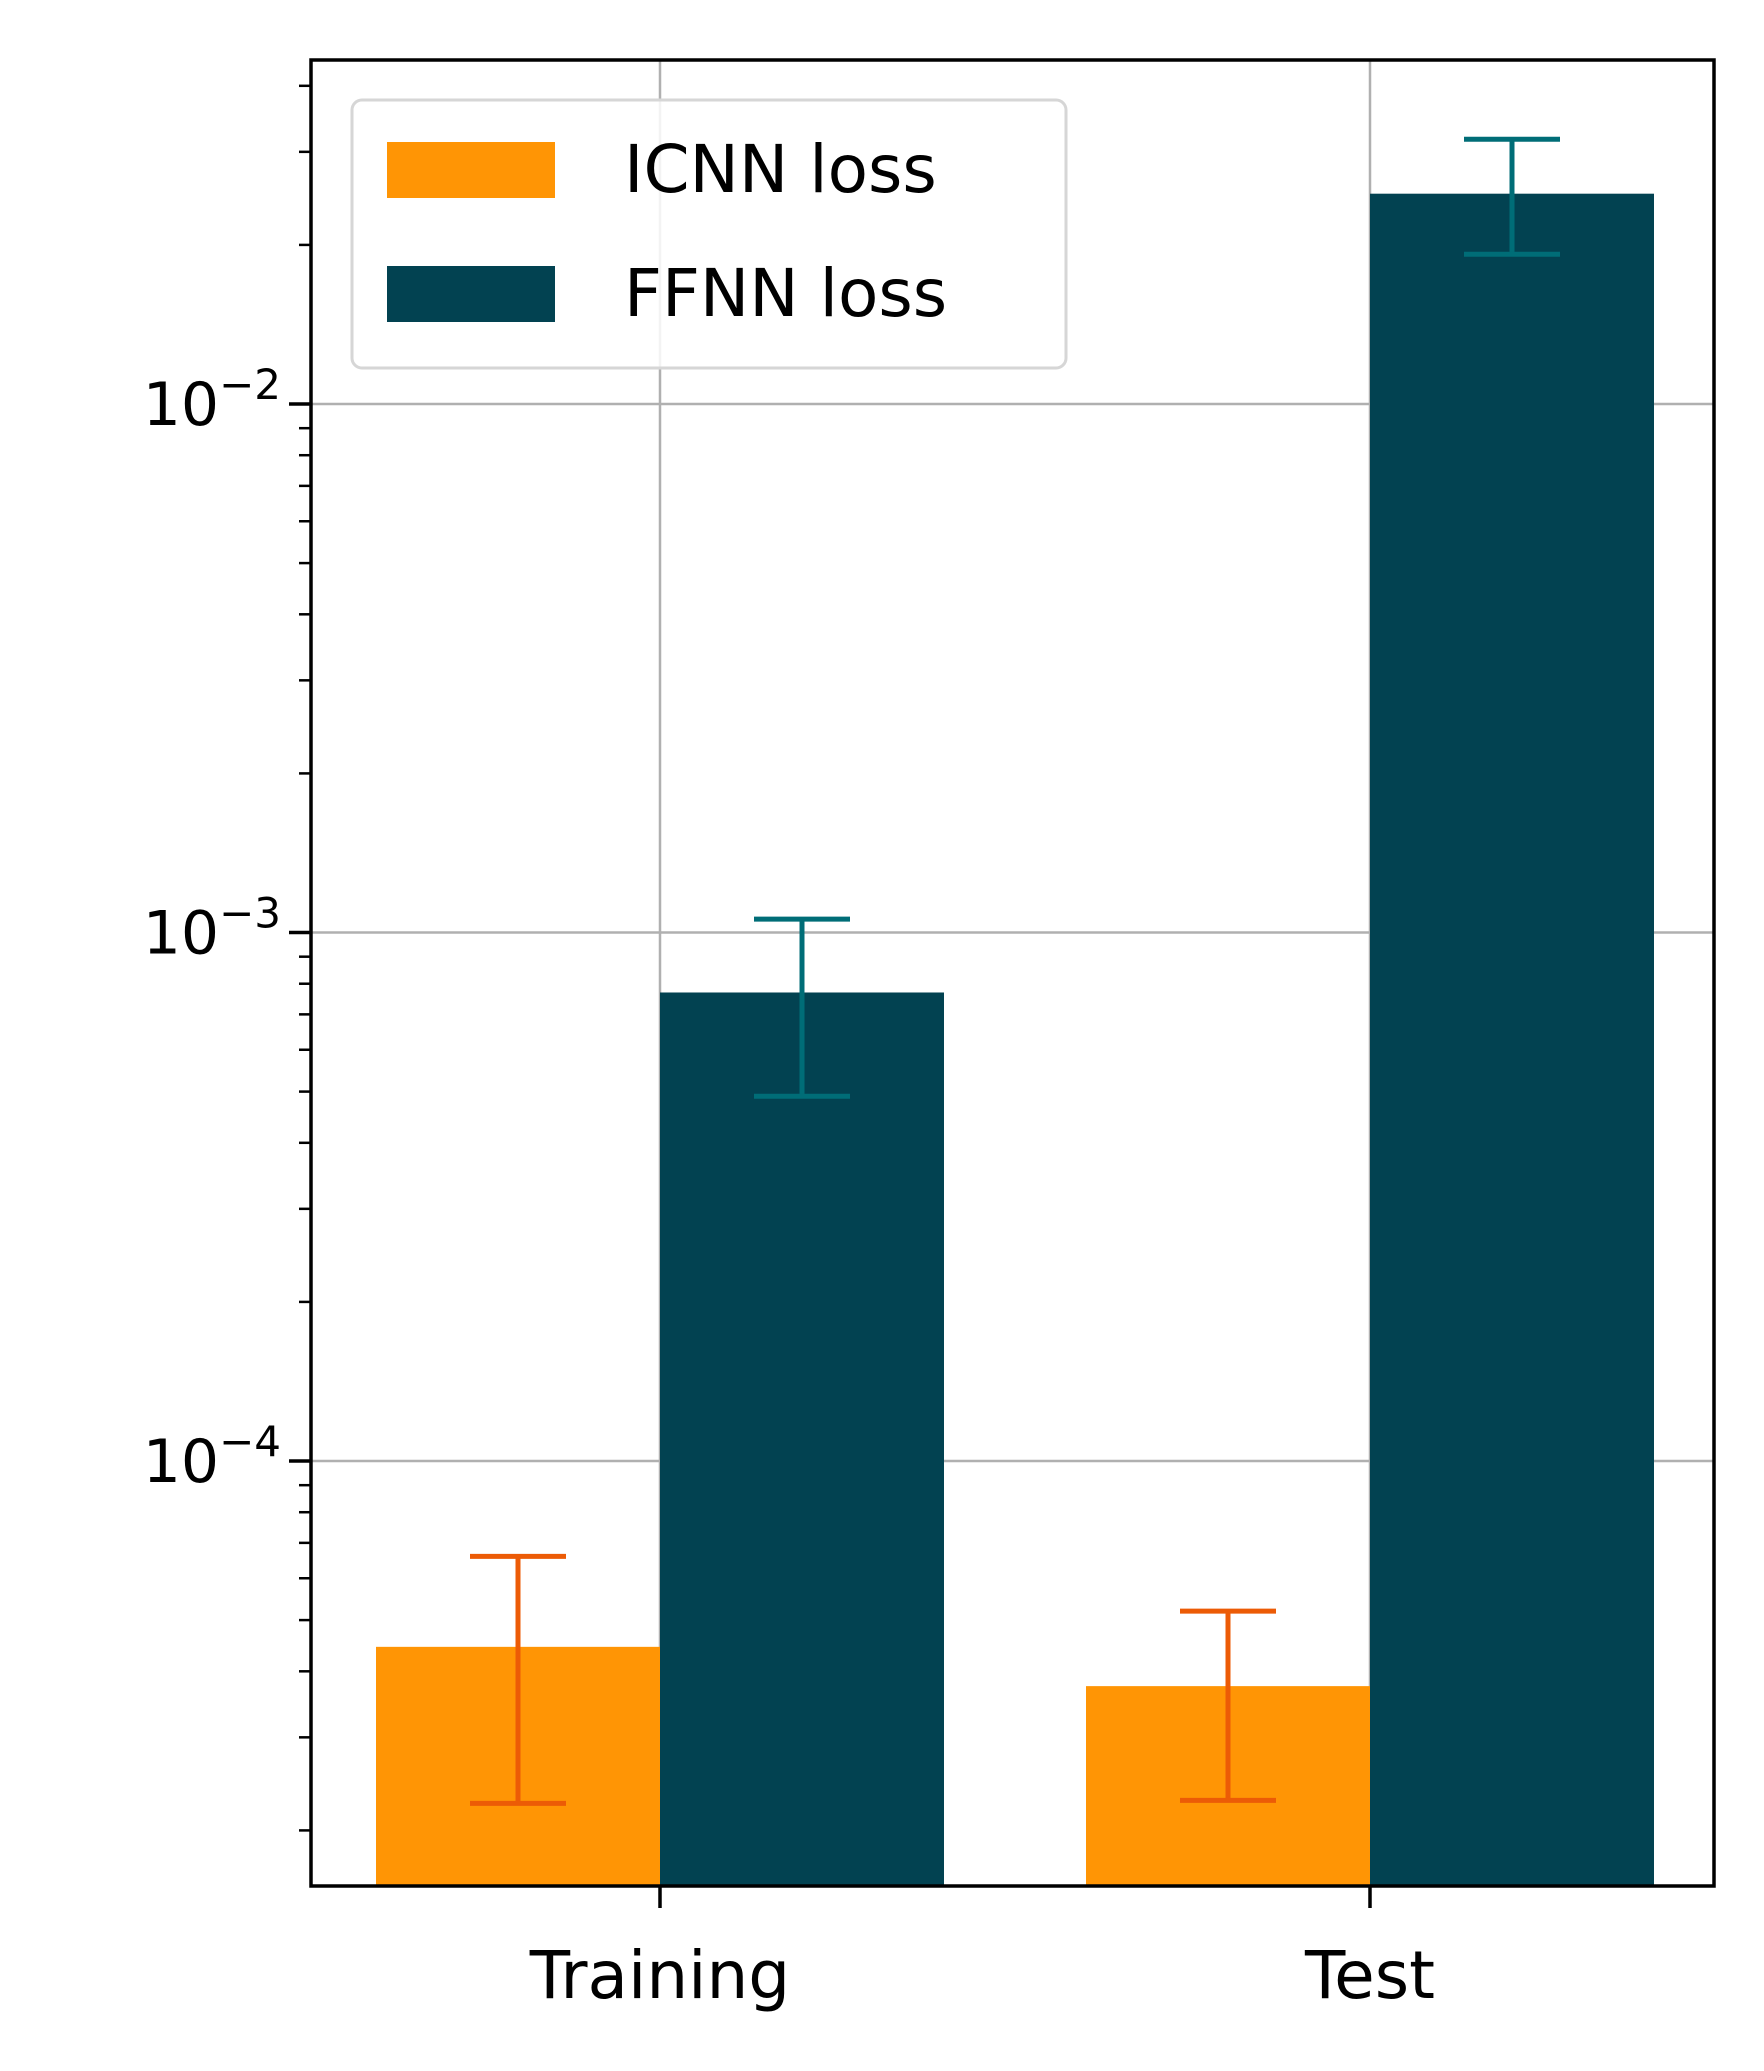 This screenshot has height=2071, width=1764. I want to click on x-tick-label: Test, so click(1369, 1975).